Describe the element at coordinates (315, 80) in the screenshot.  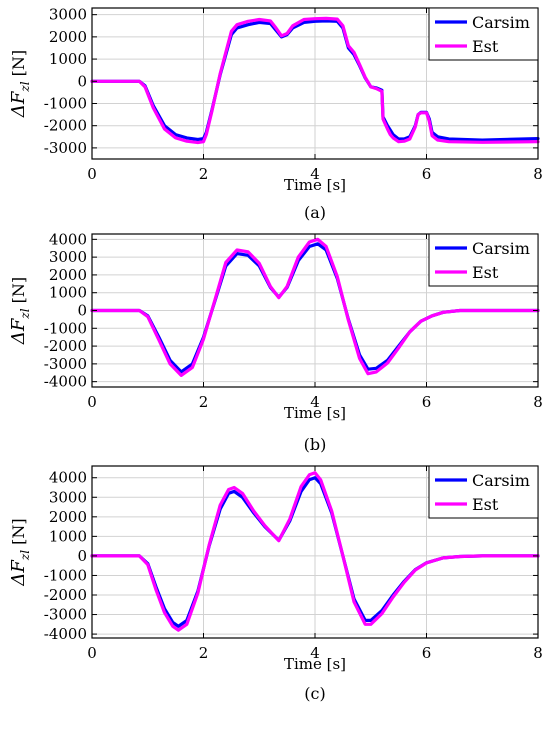
I see `series-line-est` at that location.